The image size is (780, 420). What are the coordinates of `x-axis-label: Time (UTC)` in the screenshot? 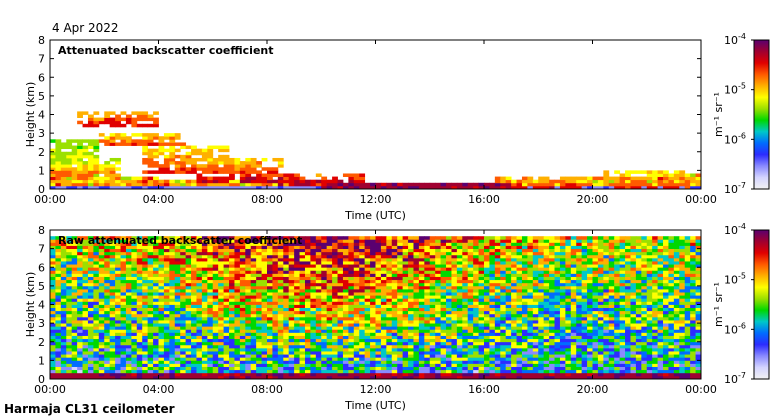 It's located at (375, 215).